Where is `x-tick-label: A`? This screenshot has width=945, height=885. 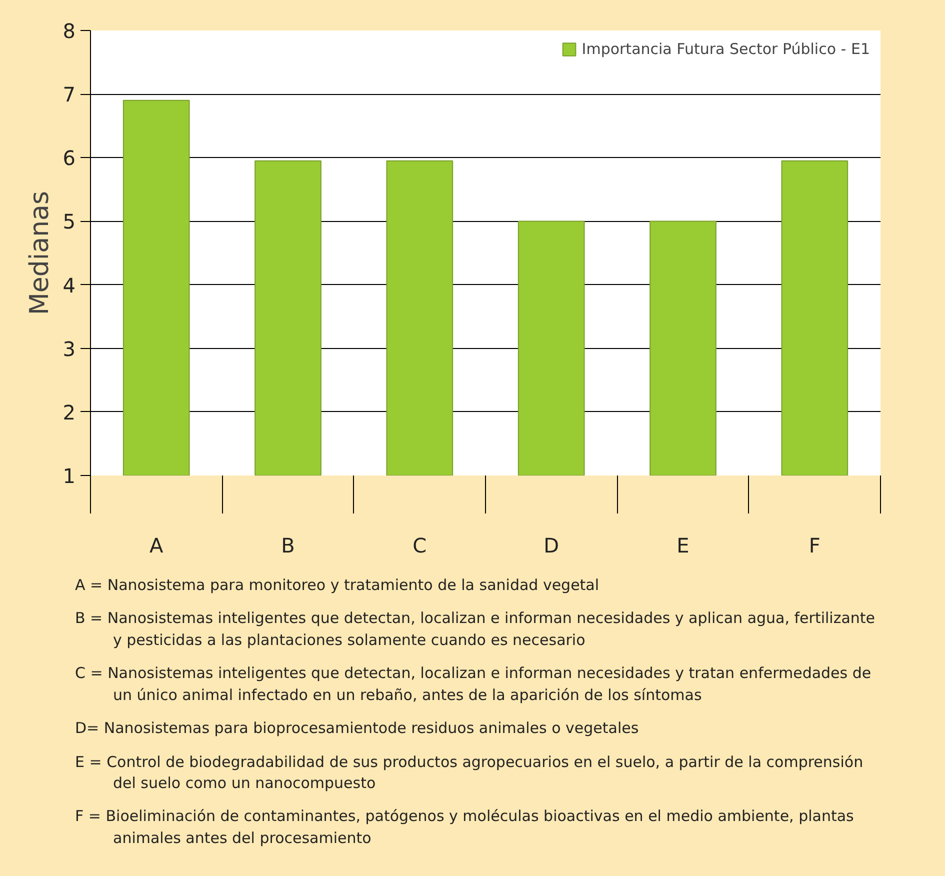 x-tick-label: A is located at coordinates (156, 546).